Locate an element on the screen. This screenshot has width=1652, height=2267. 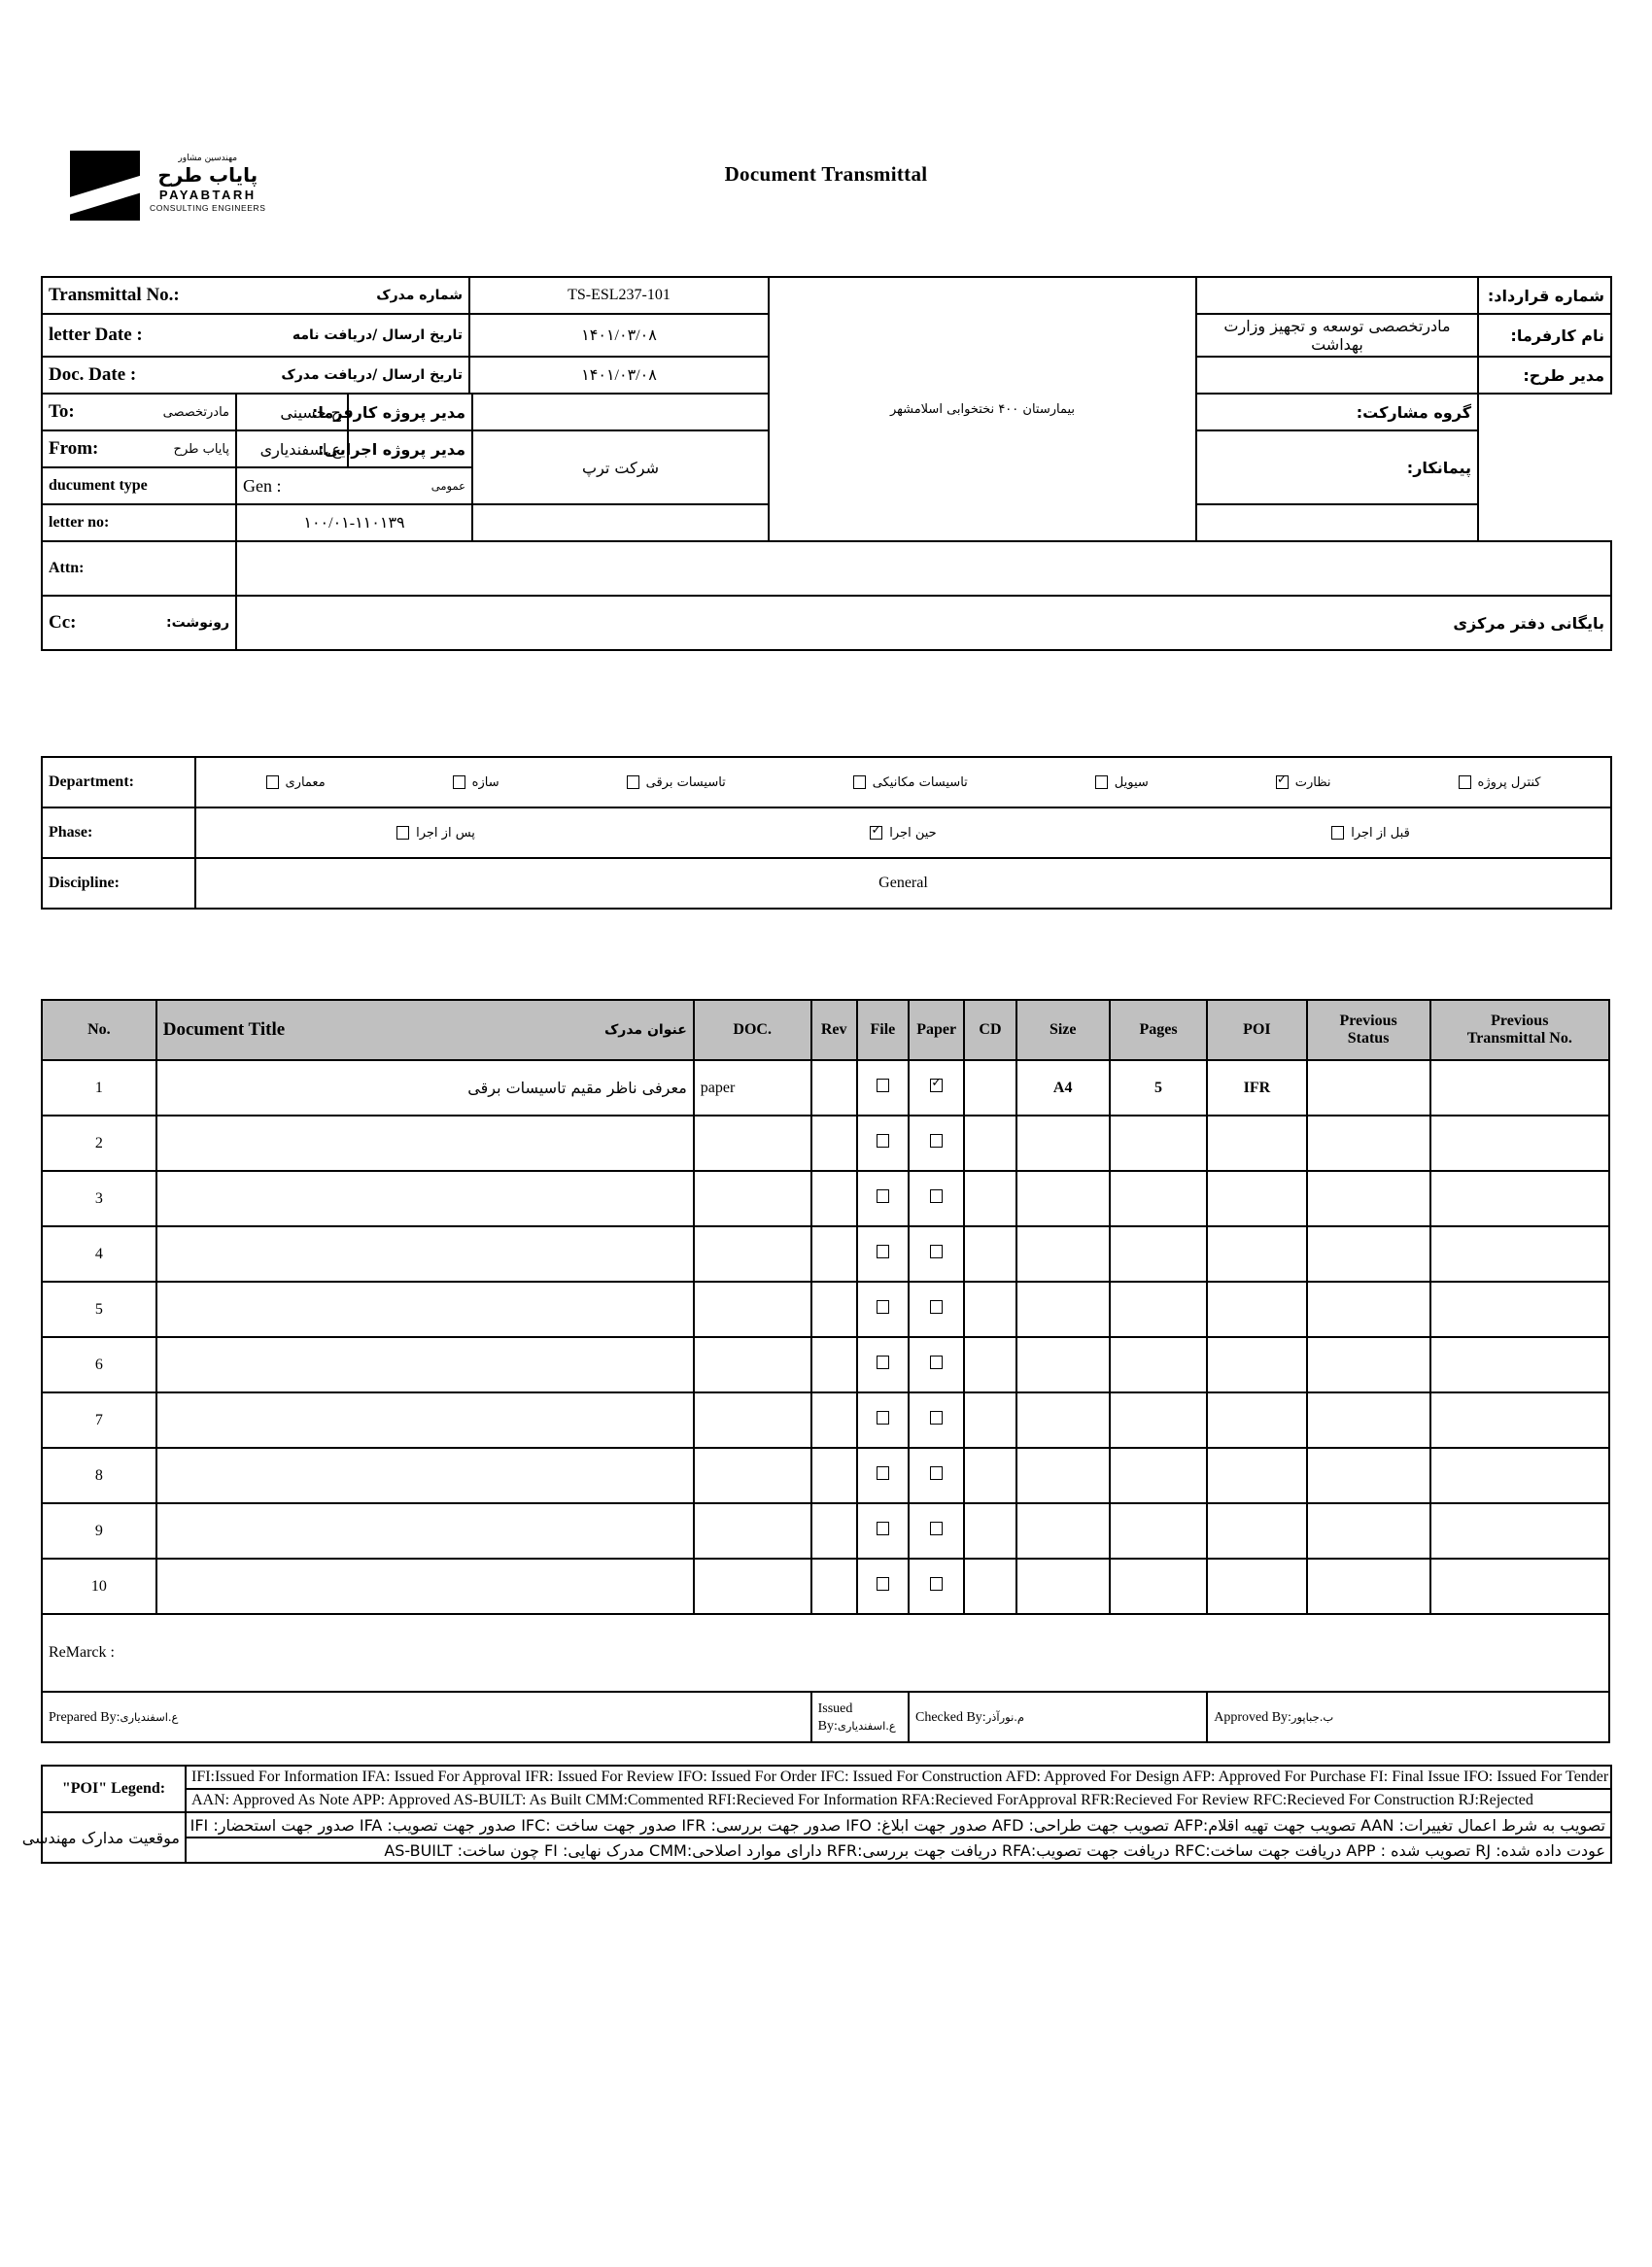
row-number: 6 is located at coordinates (99, 1365).